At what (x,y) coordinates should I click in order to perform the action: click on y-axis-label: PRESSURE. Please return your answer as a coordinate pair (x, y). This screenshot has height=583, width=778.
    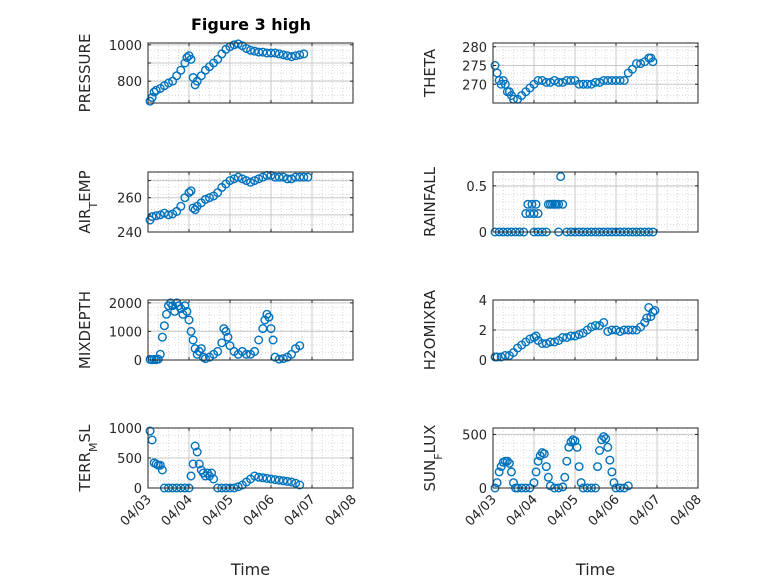
    Looking at the image, I should click on (85, 73).